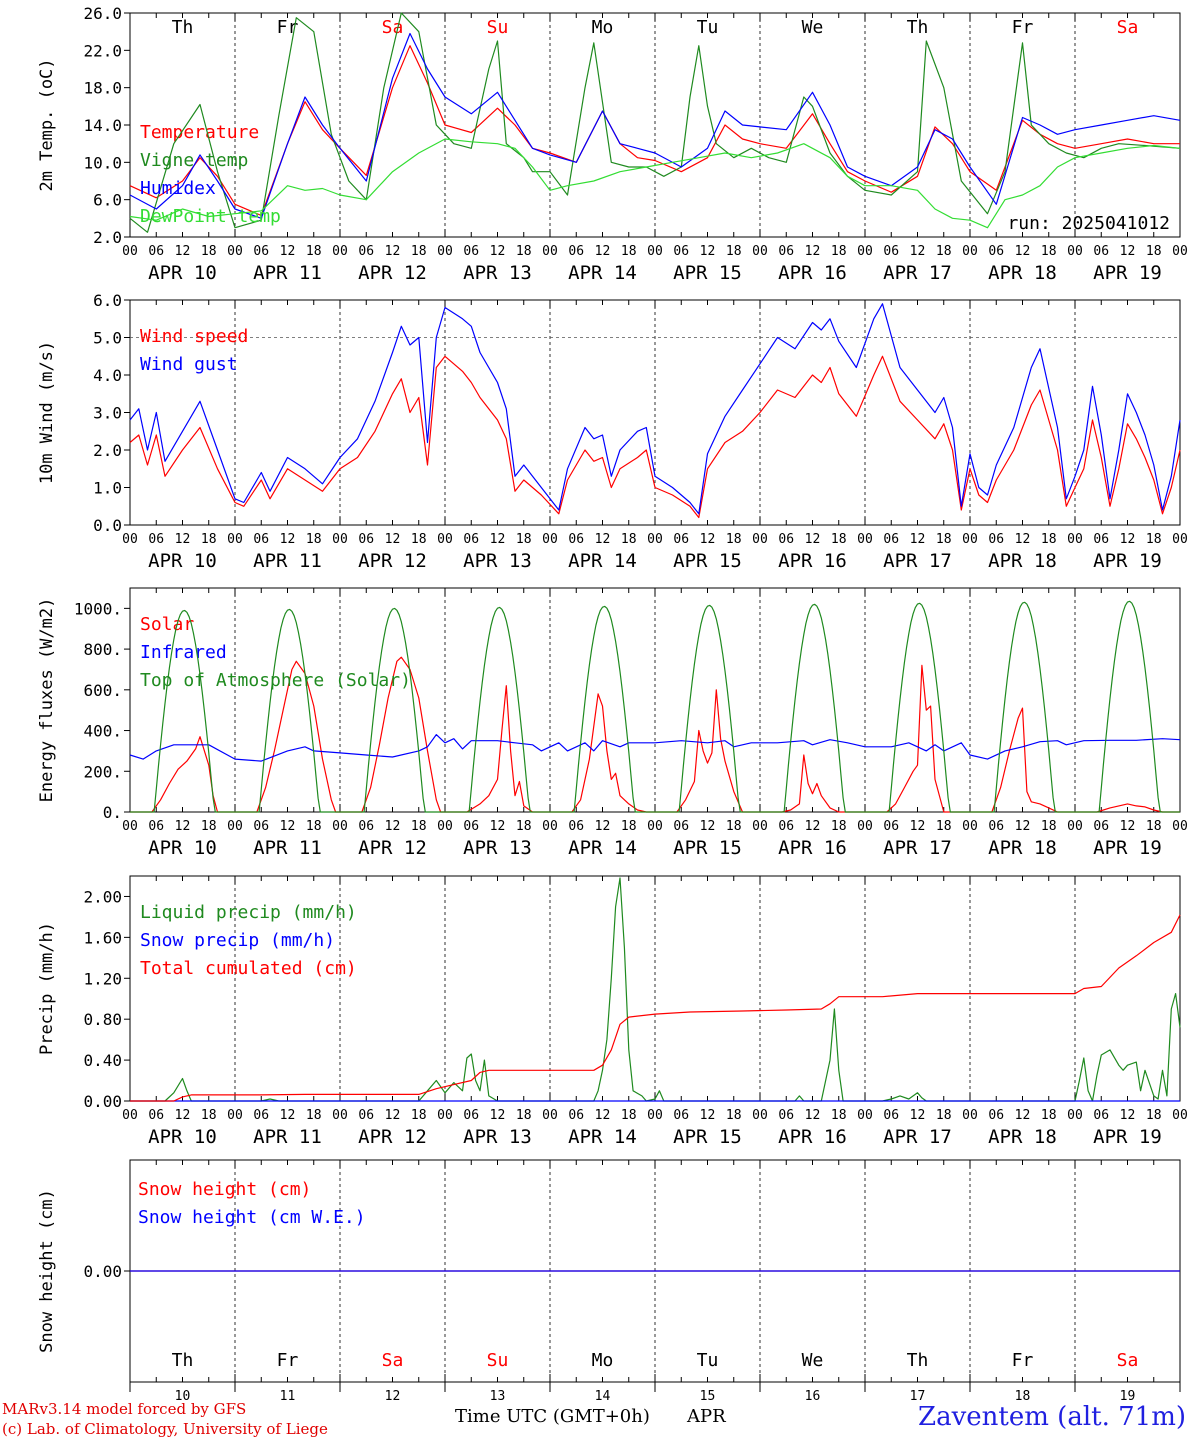 This screenshot has width=1194, height=1440. What do you see at coordinates (287, 273) in the screenshot?
I see `date-label: APR 11` at bounding box center [287, 273].